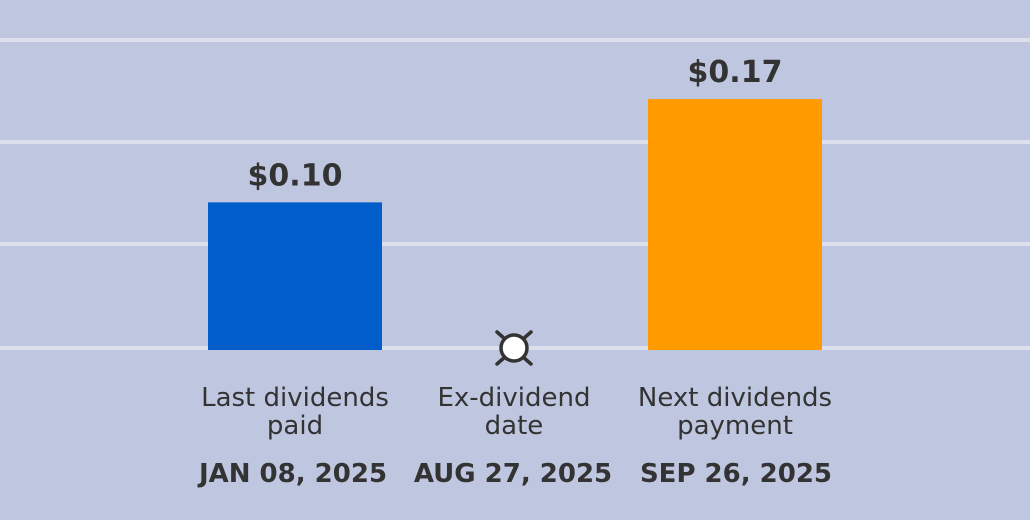 This screenshot has height=520, width=1030. I want to click on category-label-0-line-1: paid, so click(295, 426).